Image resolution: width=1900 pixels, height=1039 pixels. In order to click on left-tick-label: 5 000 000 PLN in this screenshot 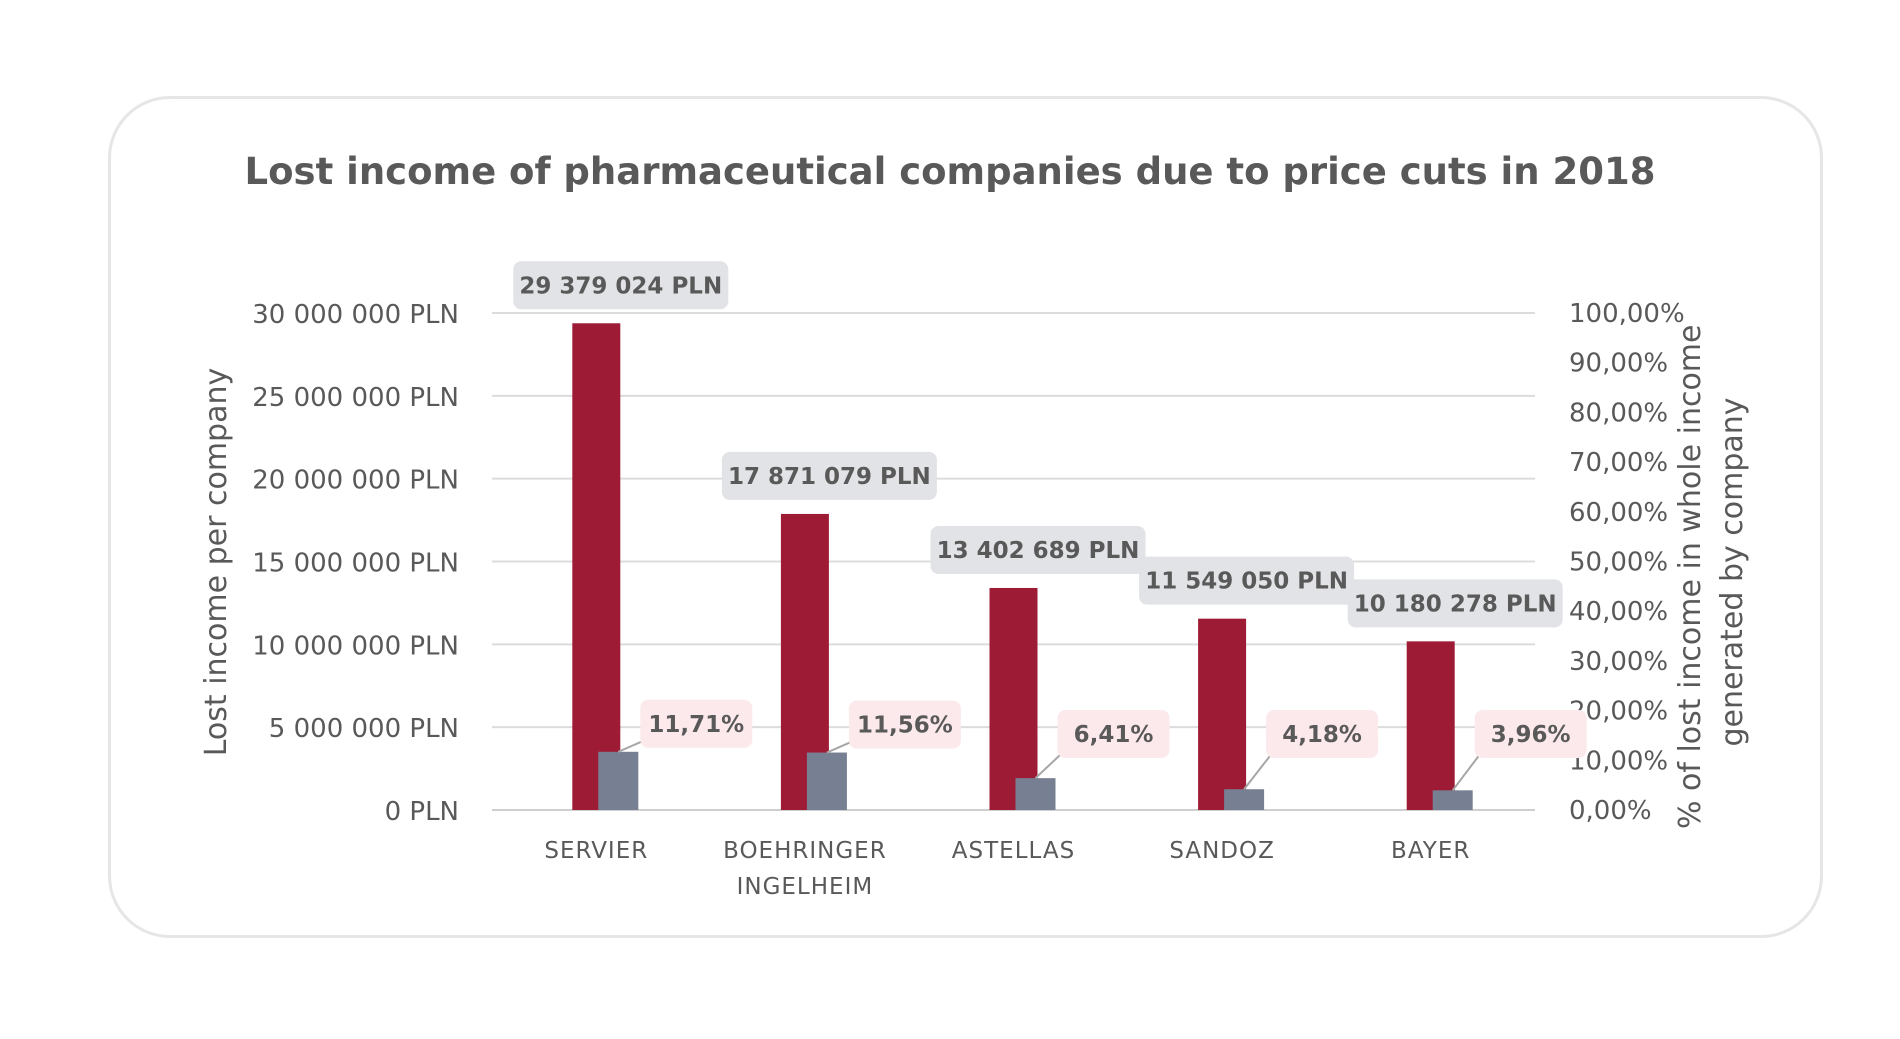, I will do `click(364, 729)`.